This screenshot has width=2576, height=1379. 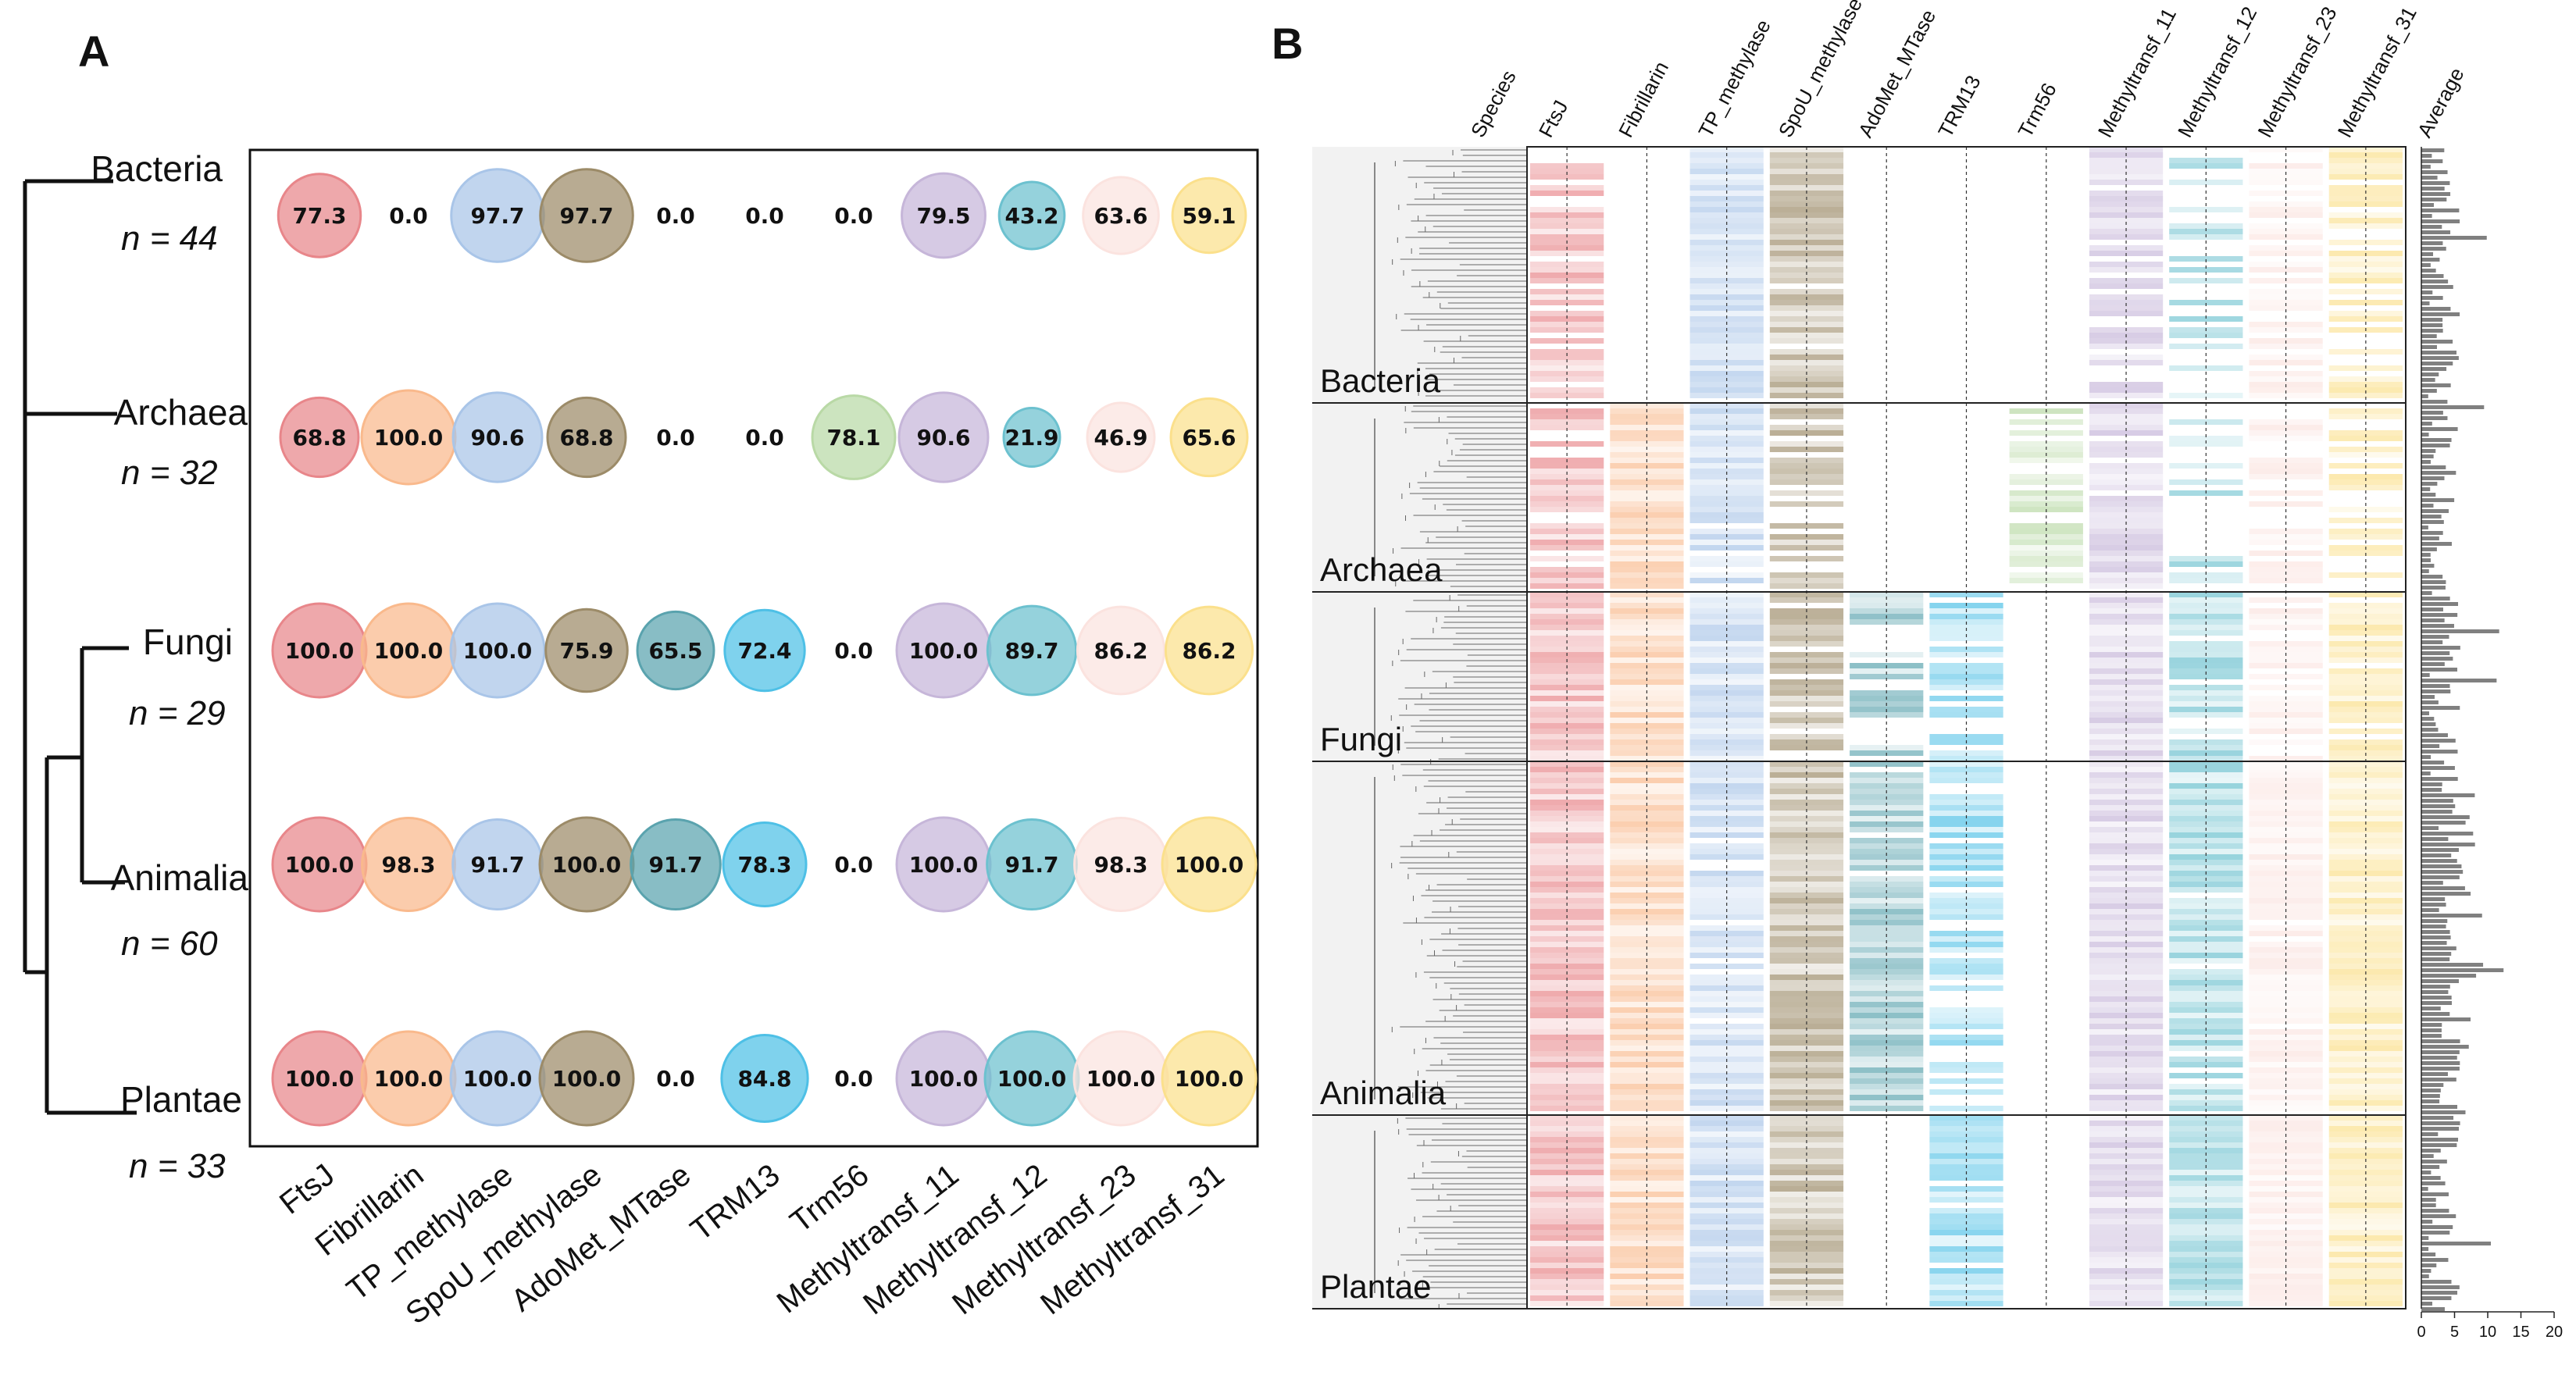 What do you see at coordinates (319, 438) in the screenshot?
I see `bubble-label: 68.8` at bounding box center [319, 438].